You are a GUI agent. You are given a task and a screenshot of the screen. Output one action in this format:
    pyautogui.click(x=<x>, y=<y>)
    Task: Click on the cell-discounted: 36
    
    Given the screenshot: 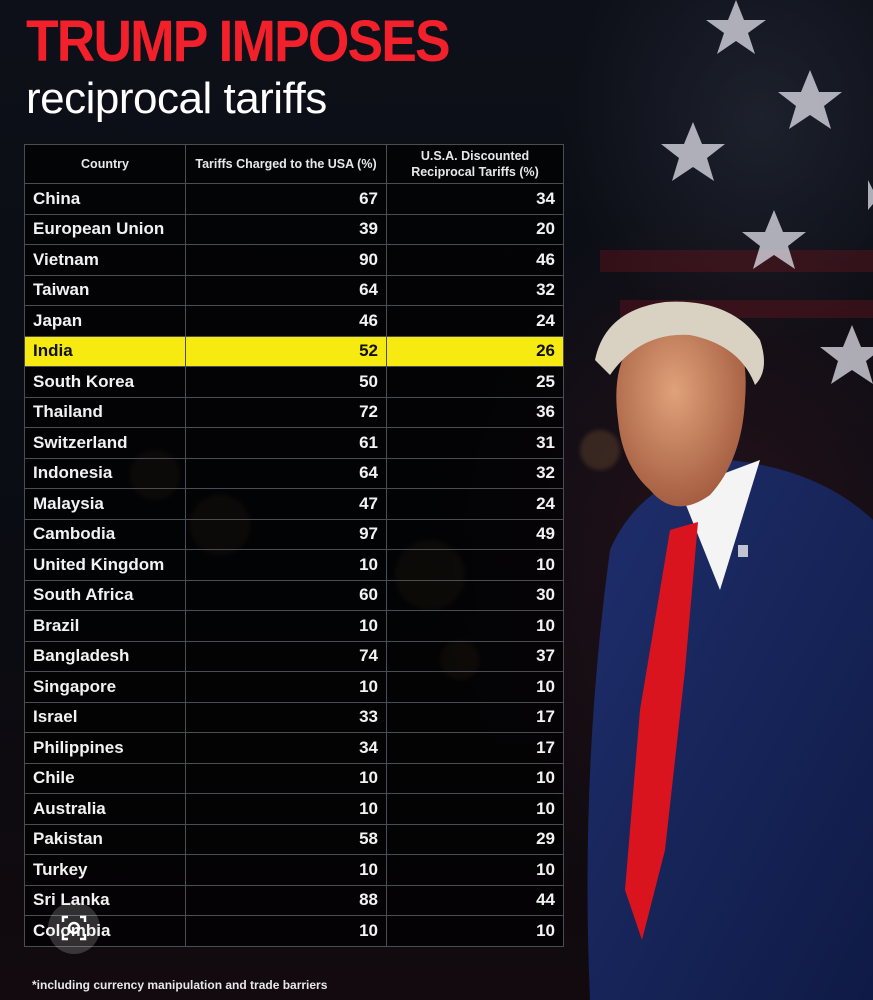 What is the action you would take?
    pyautogui.click(x=475, y=412)
    